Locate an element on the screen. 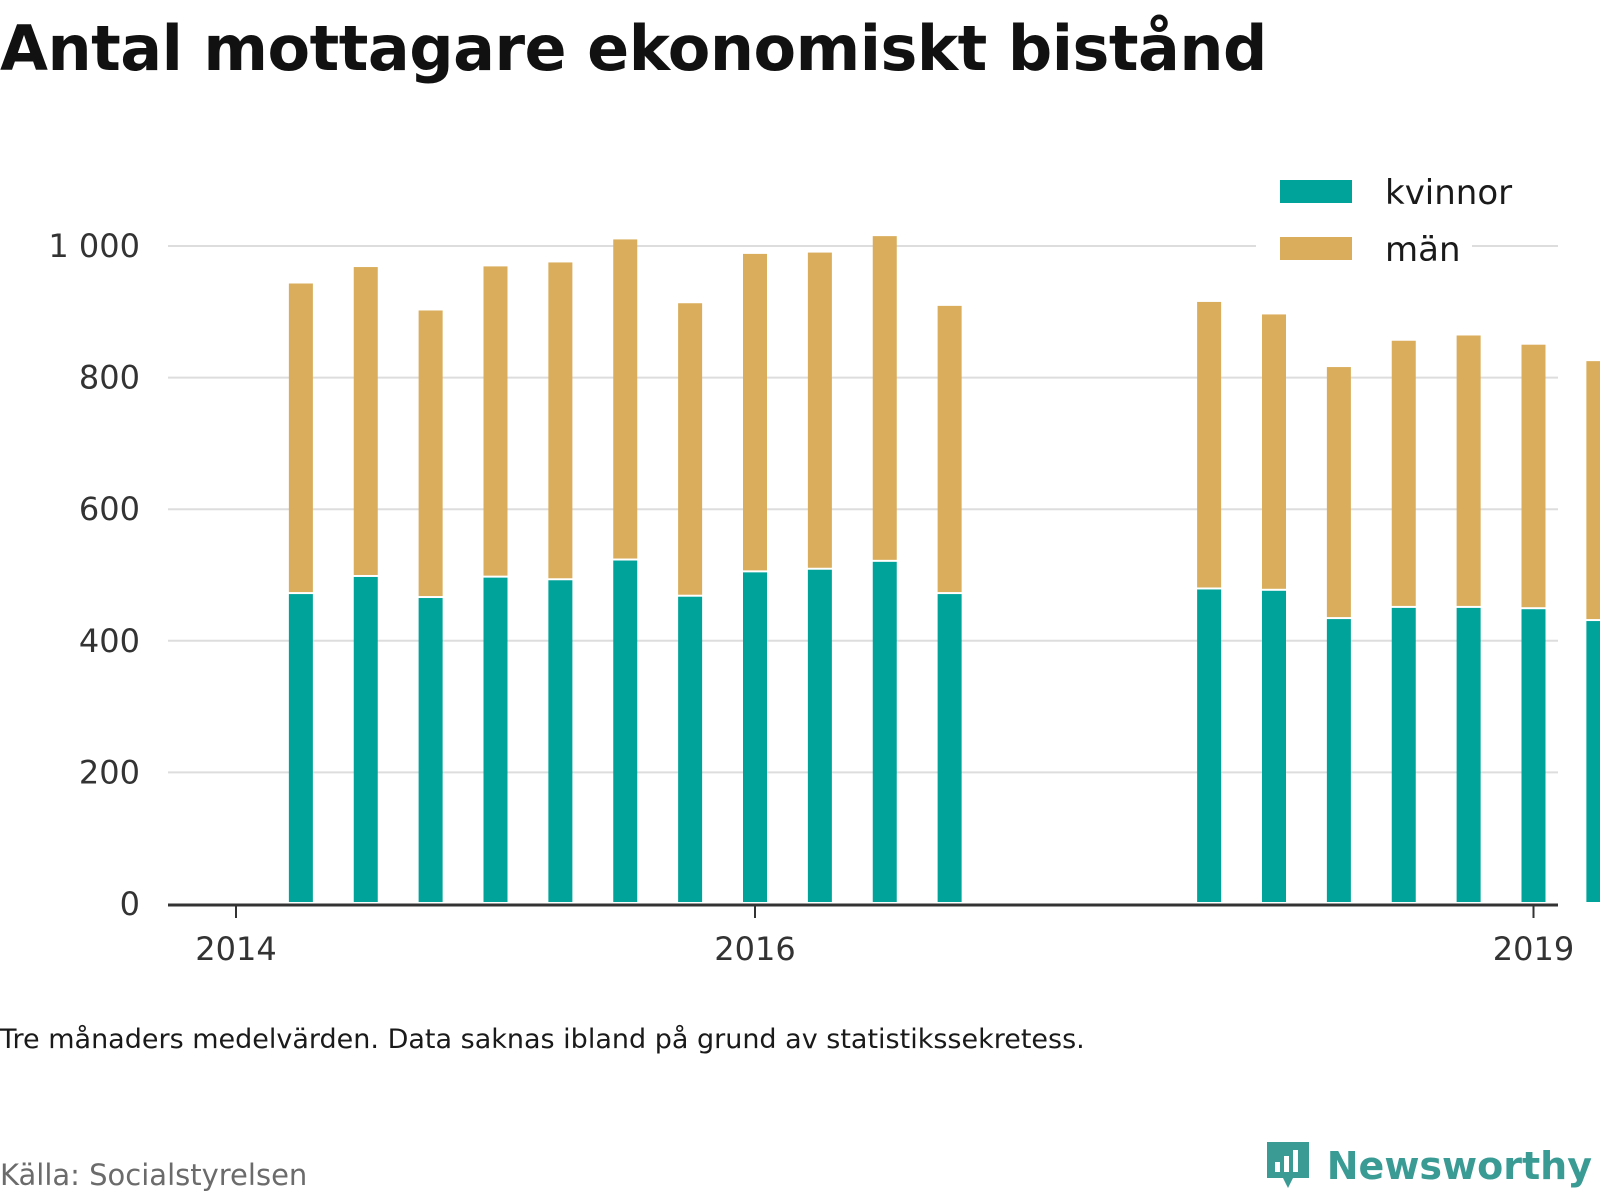 The height and width of the screenshot is (1200, 1600). brand-logo: Newsworthy is located at coordinates (1427, 1166).